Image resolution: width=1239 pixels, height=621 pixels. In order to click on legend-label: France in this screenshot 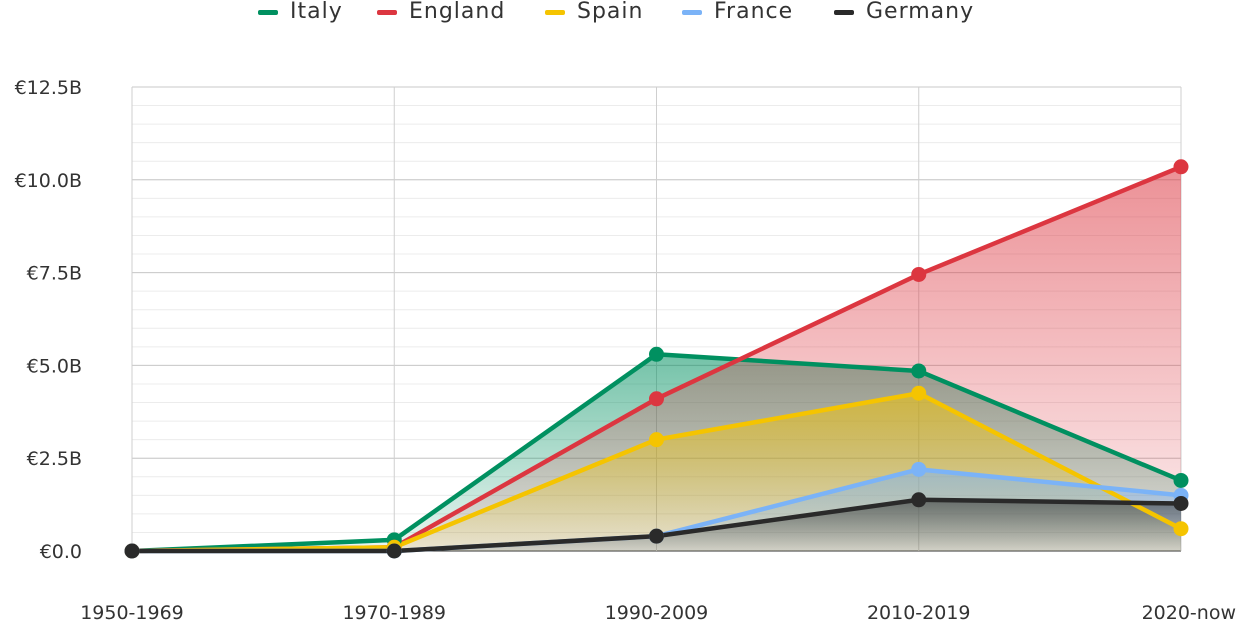, I will do `click(754, 12)`.